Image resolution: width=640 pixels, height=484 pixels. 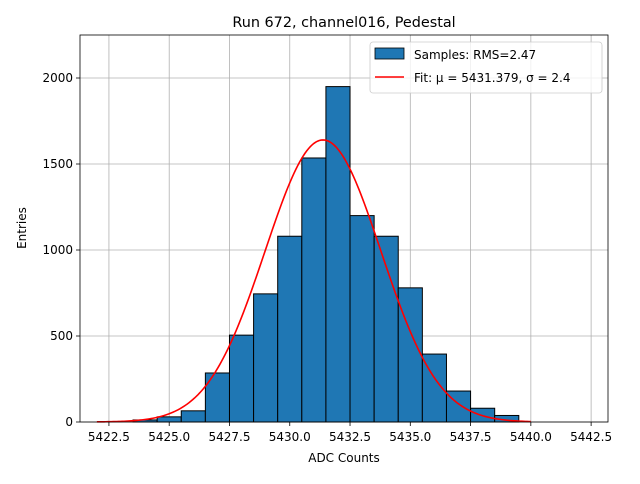 I want to click on y-axis-label: Entries, so click(x=22, y=228).